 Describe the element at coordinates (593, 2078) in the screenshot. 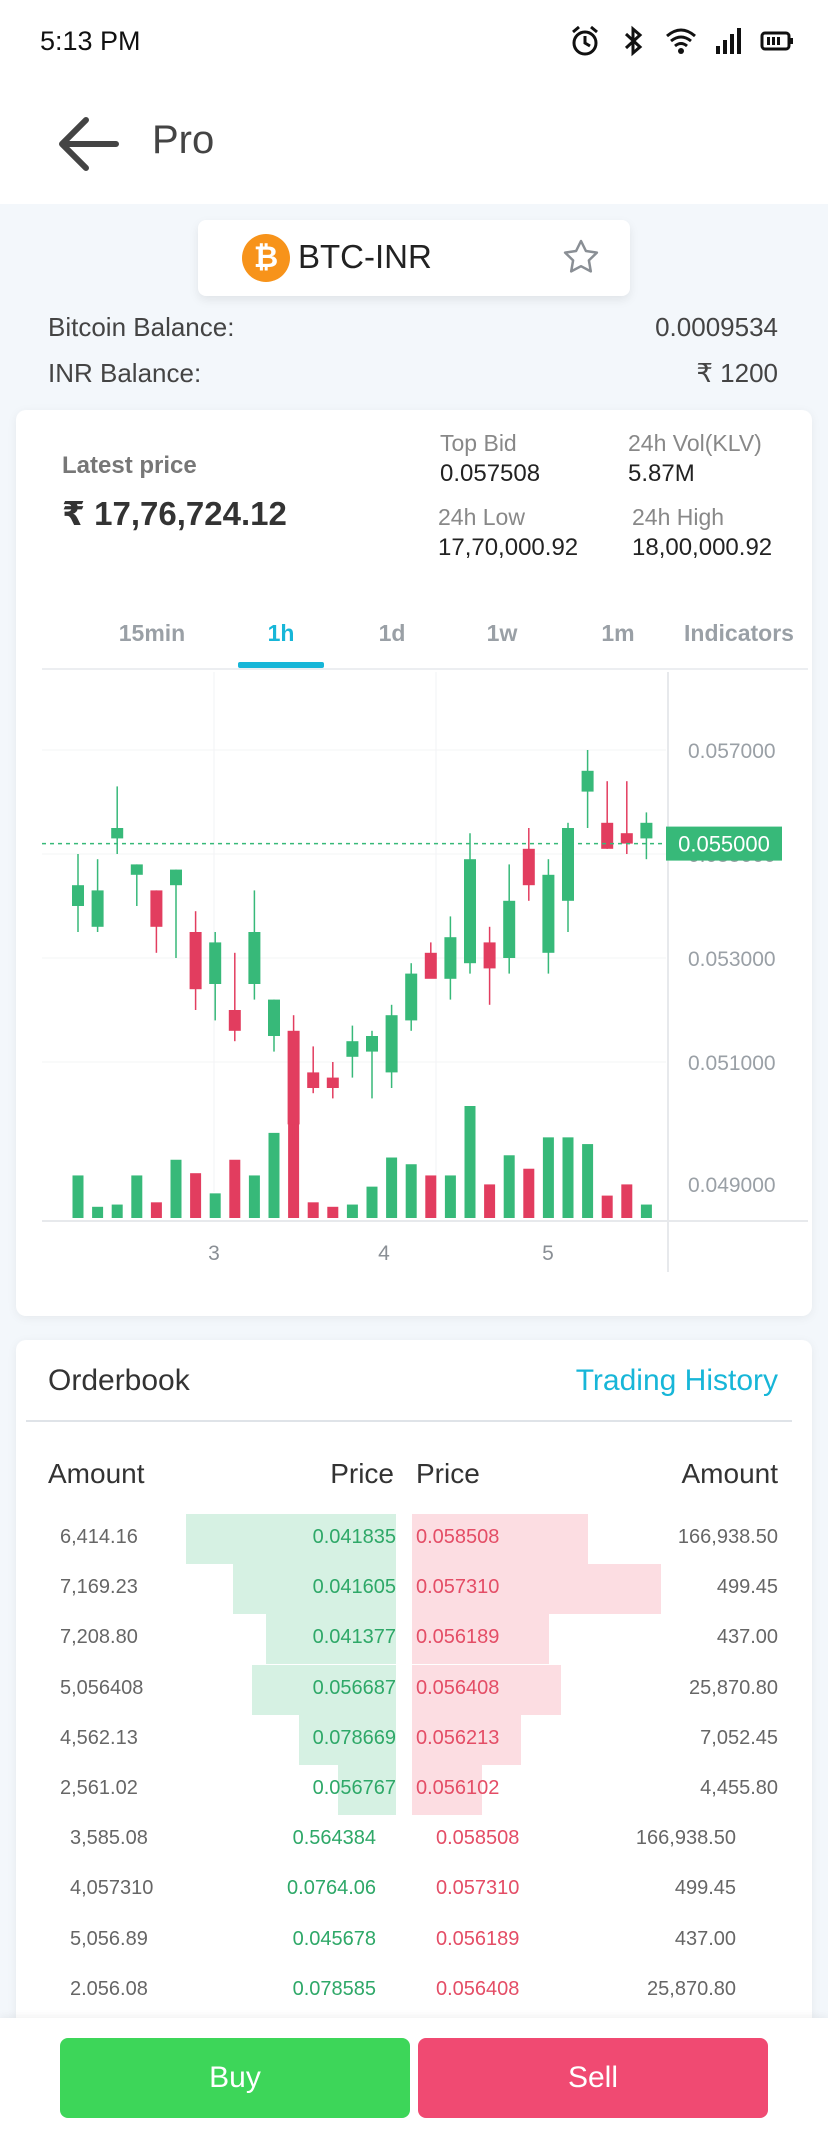

I see `sell-button: Sell` at that location.